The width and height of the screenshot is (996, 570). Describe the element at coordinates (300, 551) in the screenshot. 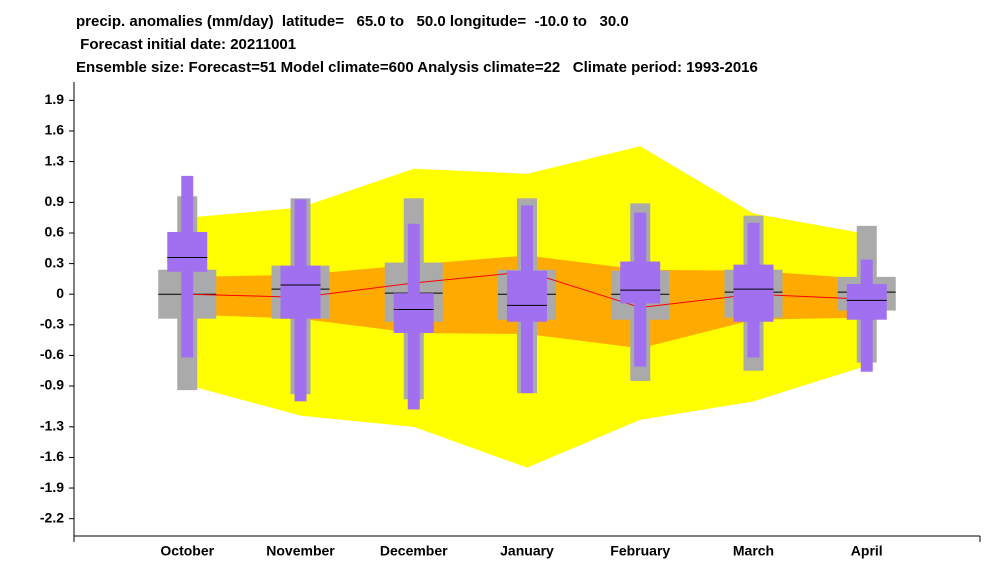

I see `x-tick-label: November` at that location.